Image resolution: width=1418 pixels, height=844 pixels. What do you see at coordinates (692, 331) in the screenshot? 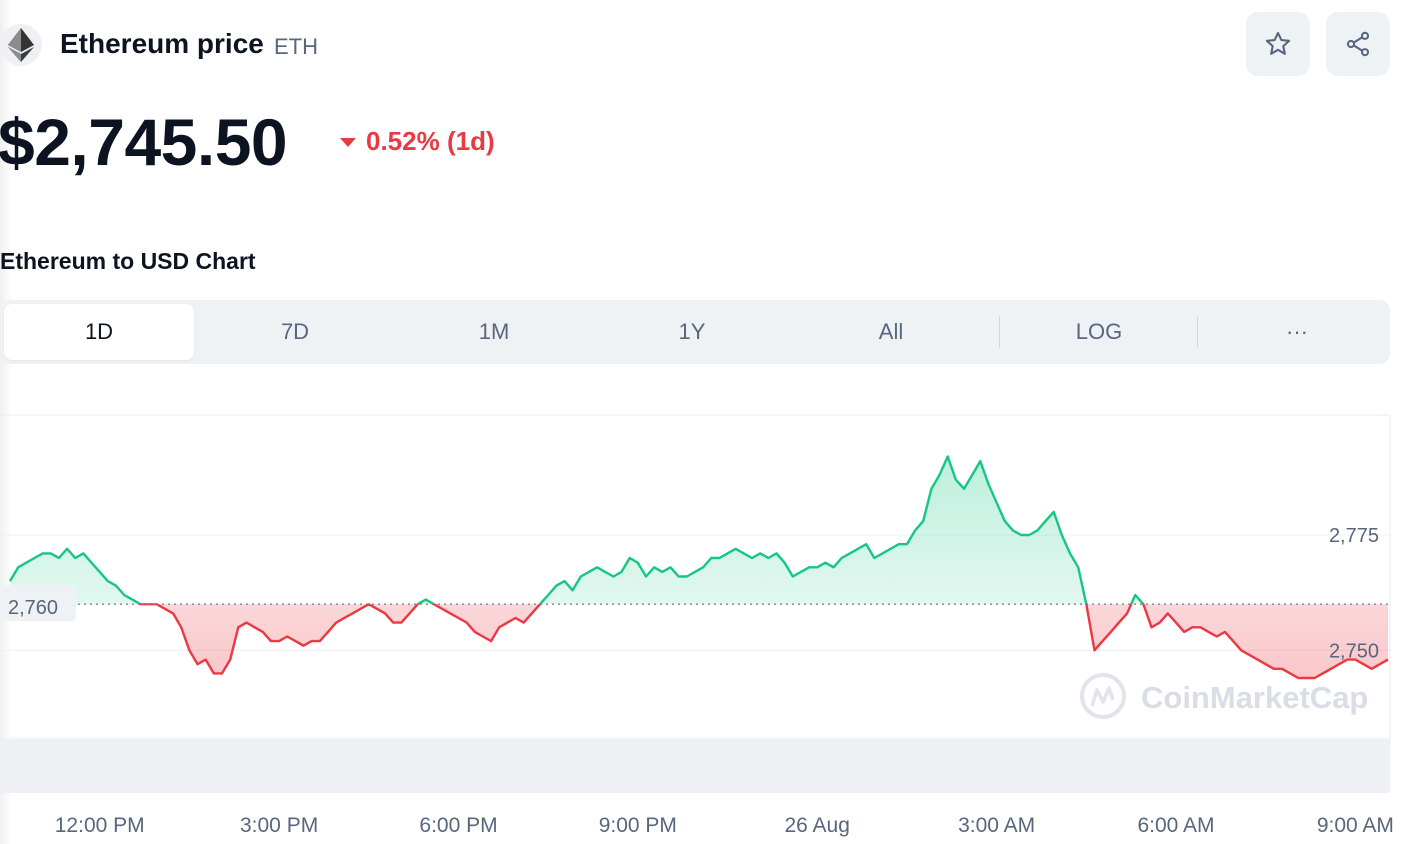
I see `tab-1y: 1Y` at bounding box center [692, 331].